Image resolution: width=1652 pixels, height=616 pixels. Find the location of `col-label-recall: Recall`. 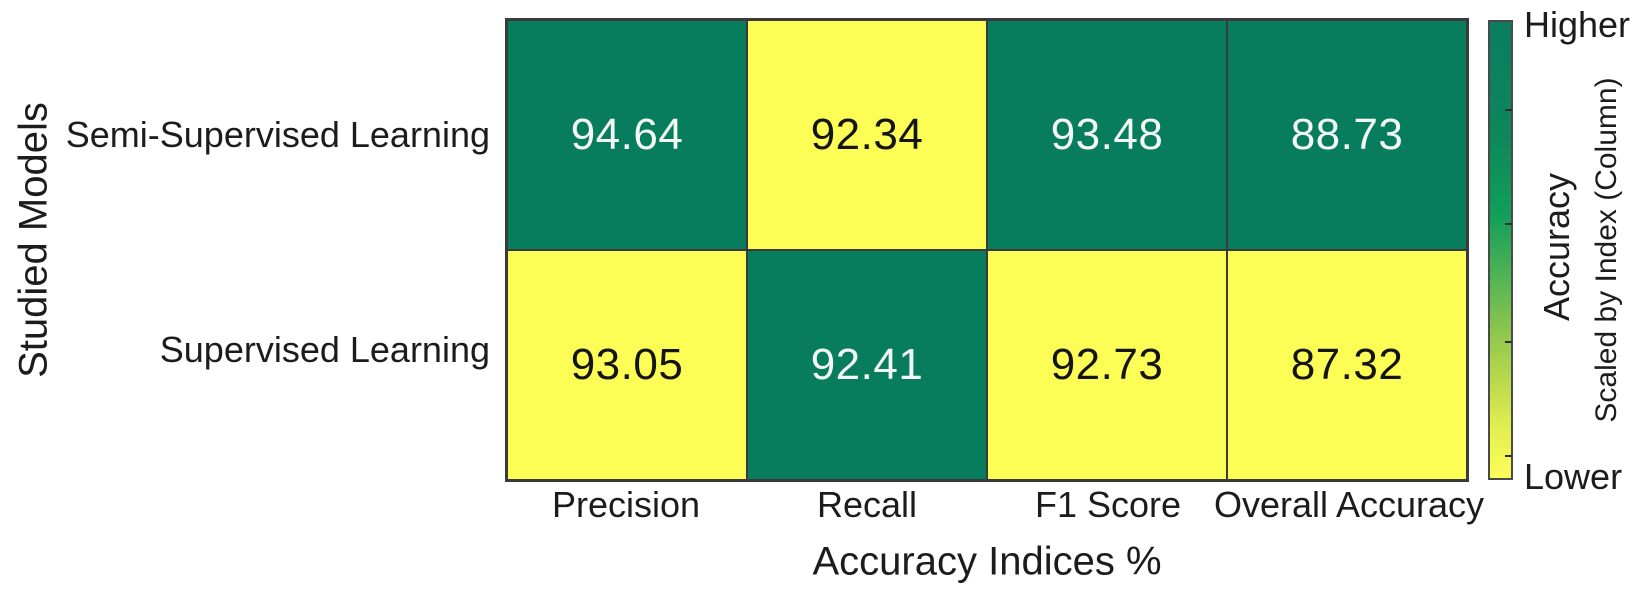

col-label-recall: Recall is located at coordinates (867, 504).